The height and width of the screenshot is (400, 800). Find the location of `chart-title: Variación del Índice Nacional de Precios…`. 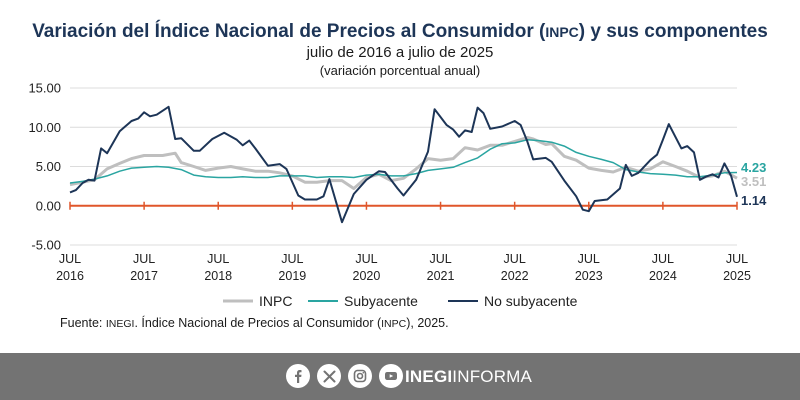

chart-title: Variación del Índice Nacional de Precios… is located at coordinates (400, 32).